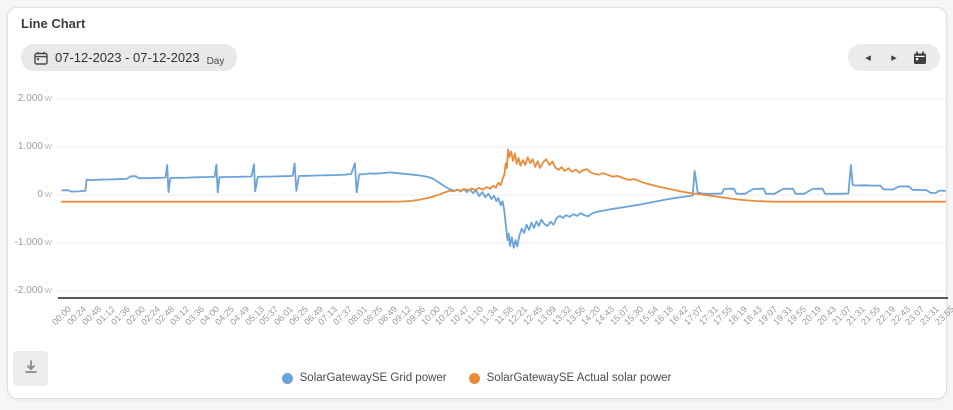 This screenshot has height=410, width=953. I want to click on date-range-picker: 07-12-2023 - 07-12-2023 Day, so click(129, 57).